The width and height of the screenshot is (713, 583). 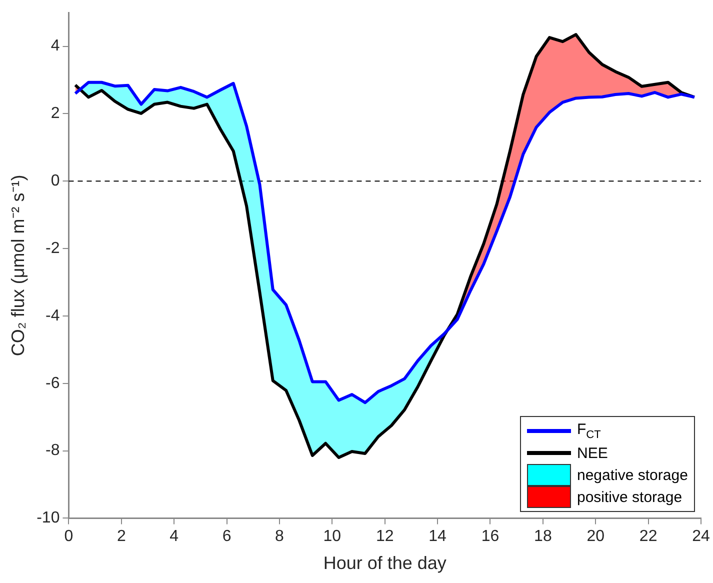 What do you see at coordinates (174, 537) in the screenshot?
I see `x-tick-label: 4` at bounding box center [174, 537].